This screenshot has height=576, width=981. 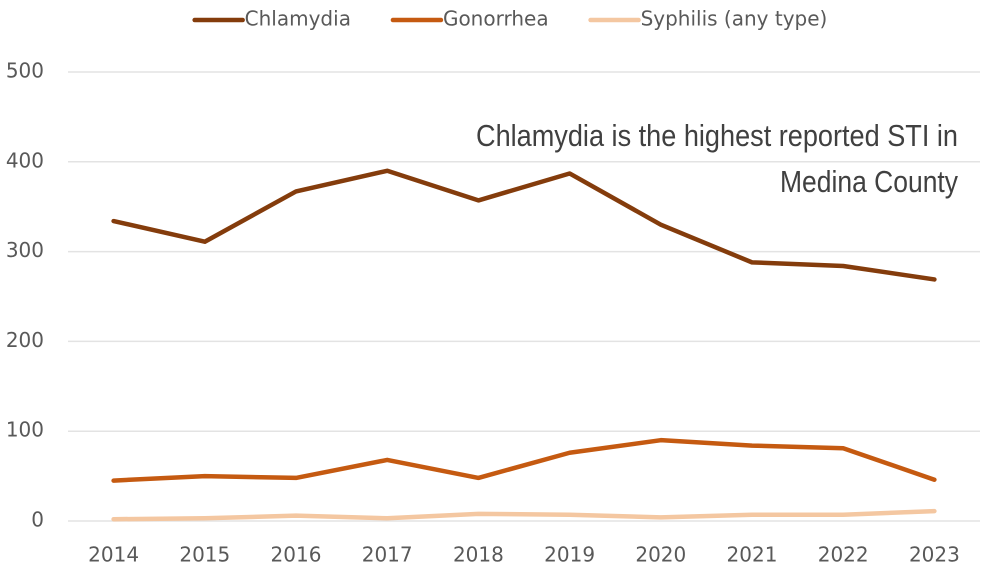 I want to click on x-tick-label: 2020, so click(x=660, y=555).